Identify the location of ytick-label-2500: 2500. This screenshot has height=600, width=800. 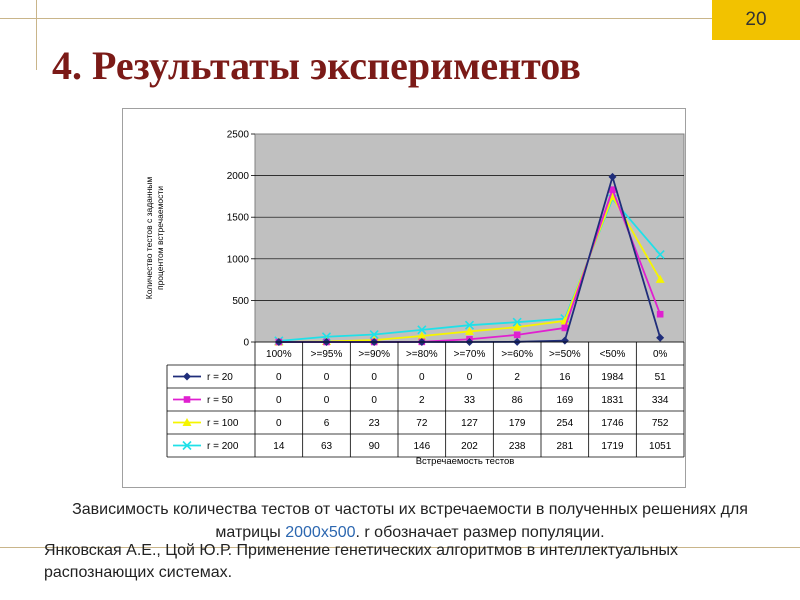
(238, 135).